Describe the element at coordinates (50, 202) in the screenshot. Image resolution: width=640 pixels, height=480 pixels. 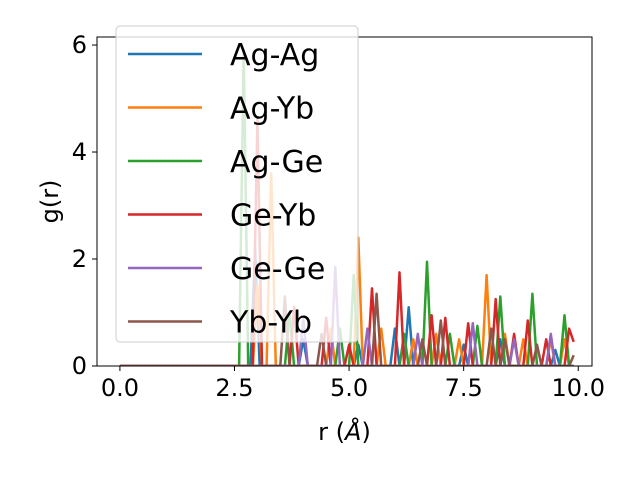
I see `y-axis-label: g(r)` at that location.